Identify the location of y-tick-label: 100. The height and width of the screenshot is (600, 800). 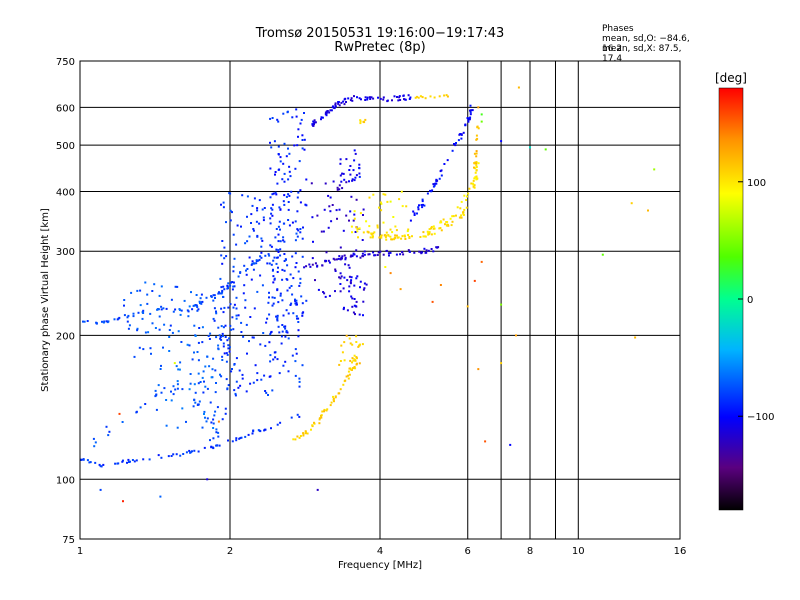
(65, 480).